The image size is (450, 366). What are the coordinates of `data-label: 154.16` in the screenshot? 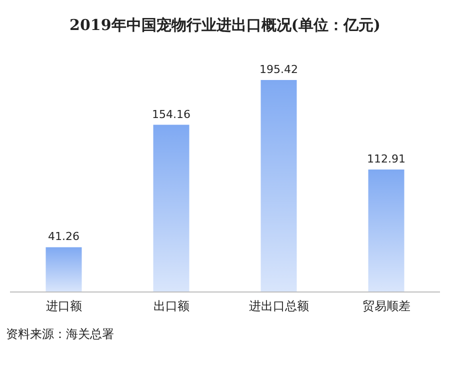 It's located at (171, 114).